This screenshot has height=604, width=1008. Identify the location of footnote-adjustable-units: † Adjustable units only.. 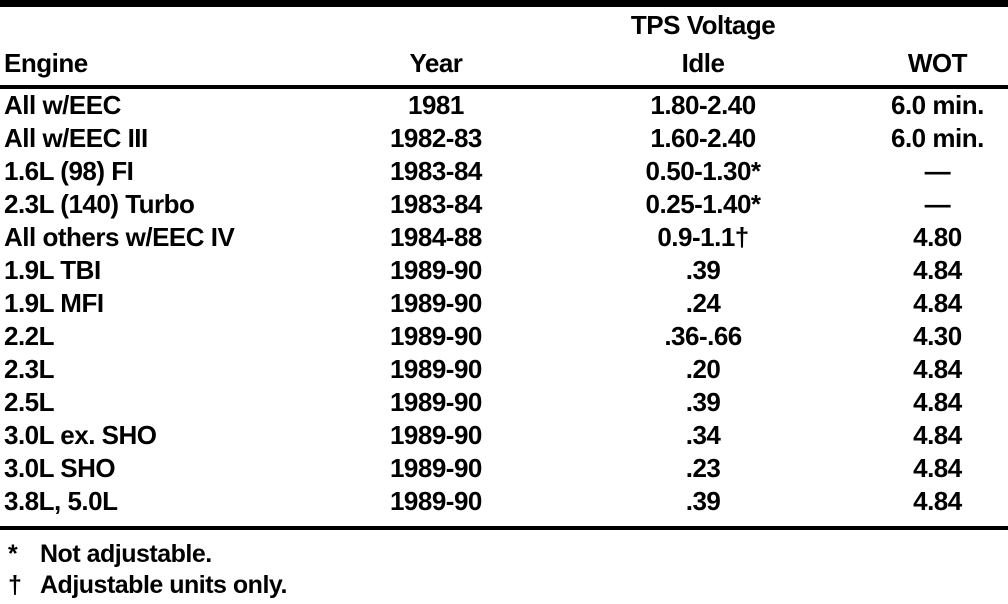
(508, 586).